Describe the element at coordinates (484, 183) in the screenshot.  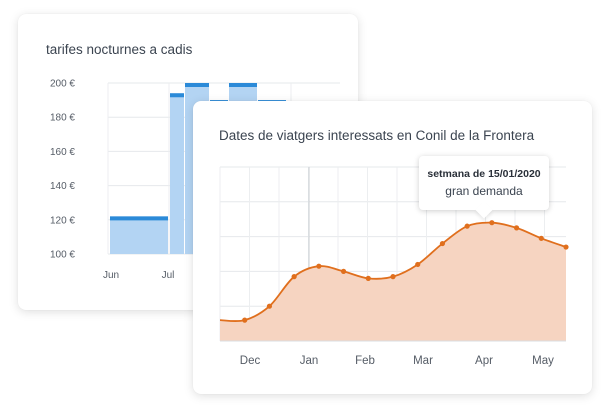
I see `demand-tooltip: setmana de 15/01/2020 gran demanda` at that location.